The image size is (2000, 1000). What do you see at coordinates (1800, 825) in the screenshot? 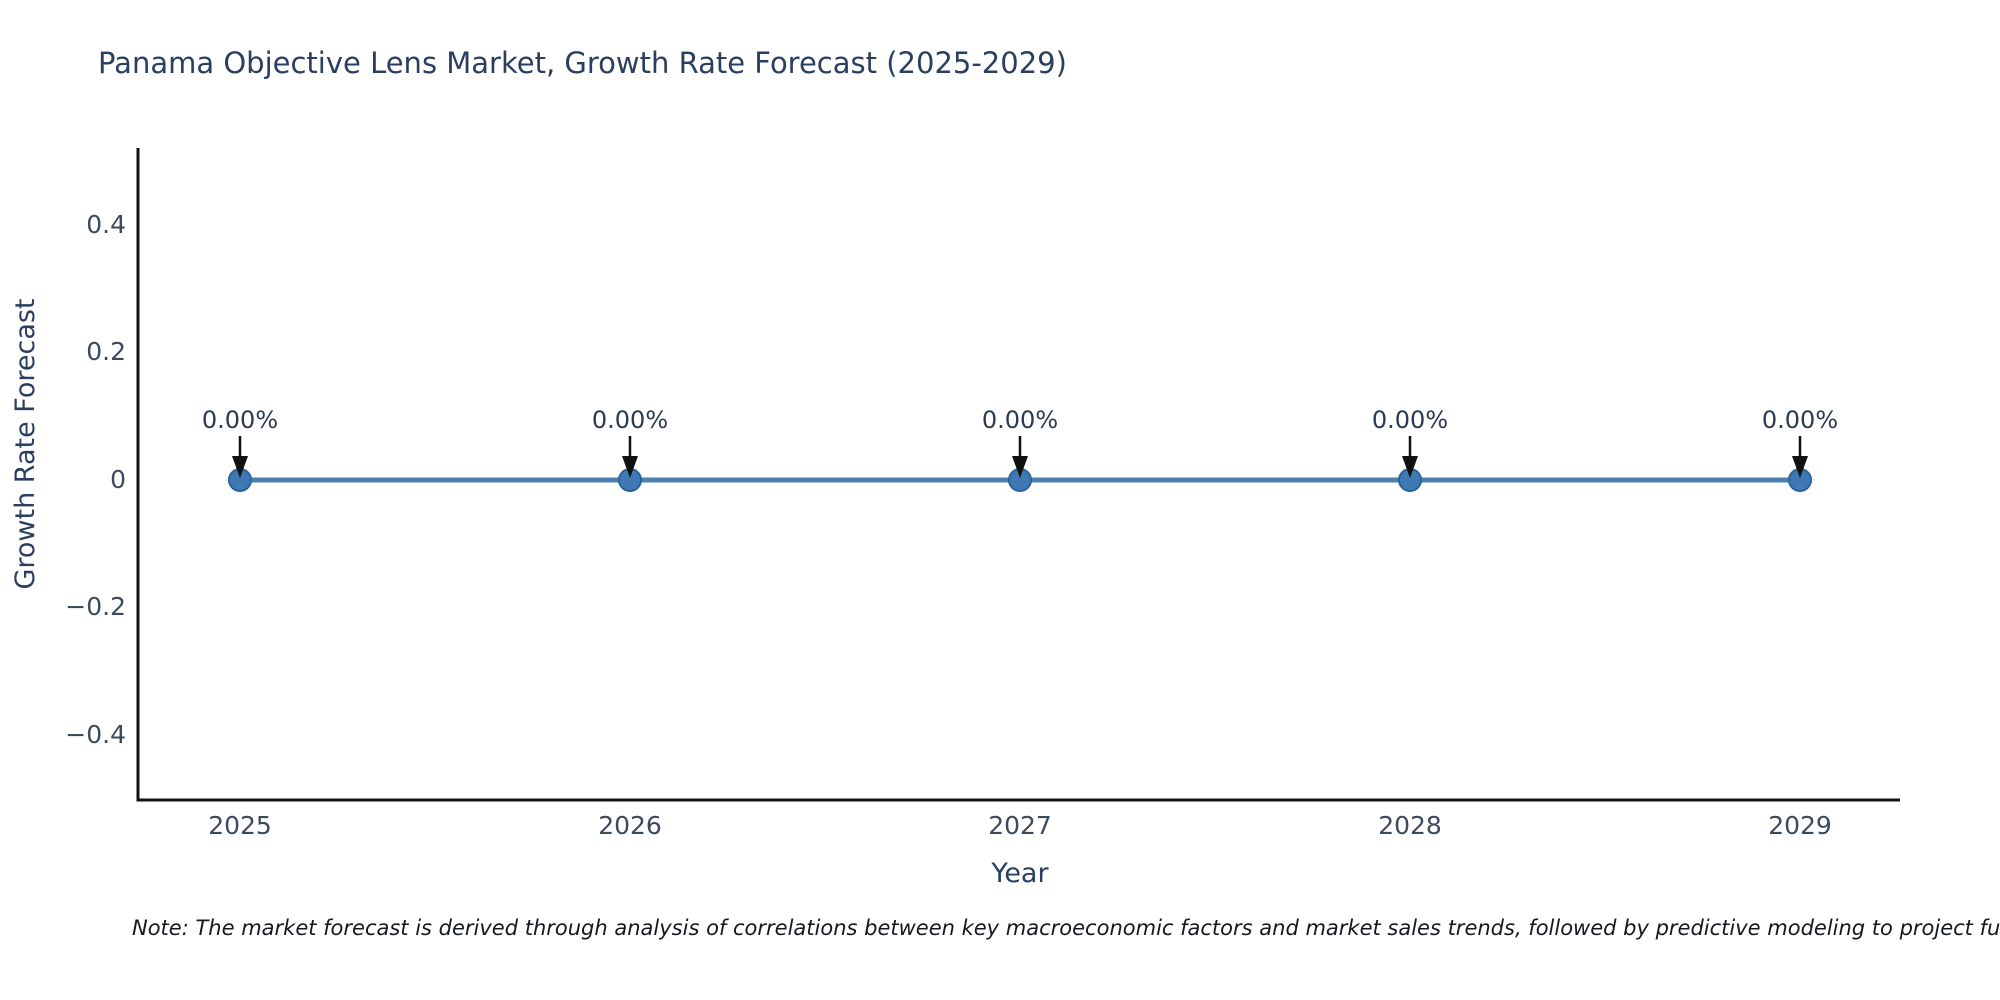
I see `x-tick-label: 2029` at bounding box center [1800, 825].